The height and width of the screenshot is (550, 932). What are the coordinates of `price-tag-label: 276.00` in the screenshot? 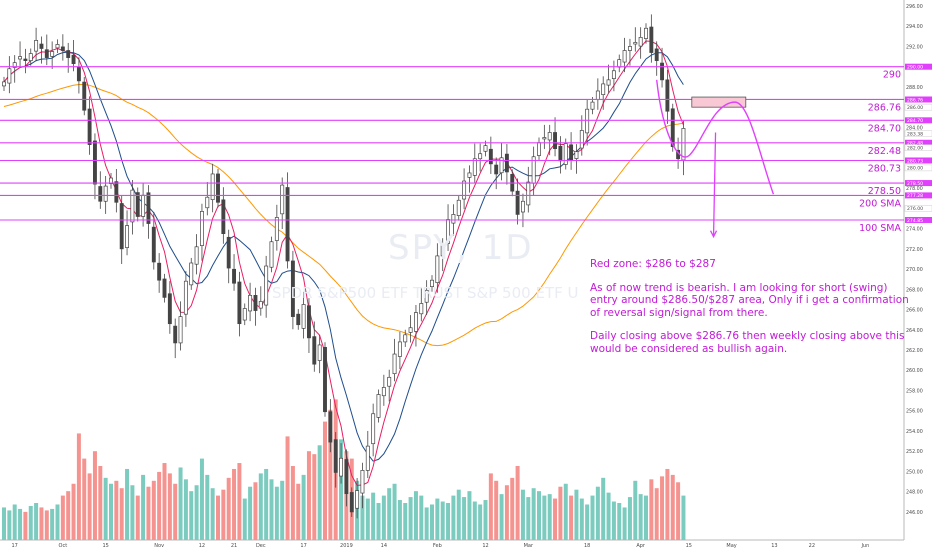 It's located at (915, 209).